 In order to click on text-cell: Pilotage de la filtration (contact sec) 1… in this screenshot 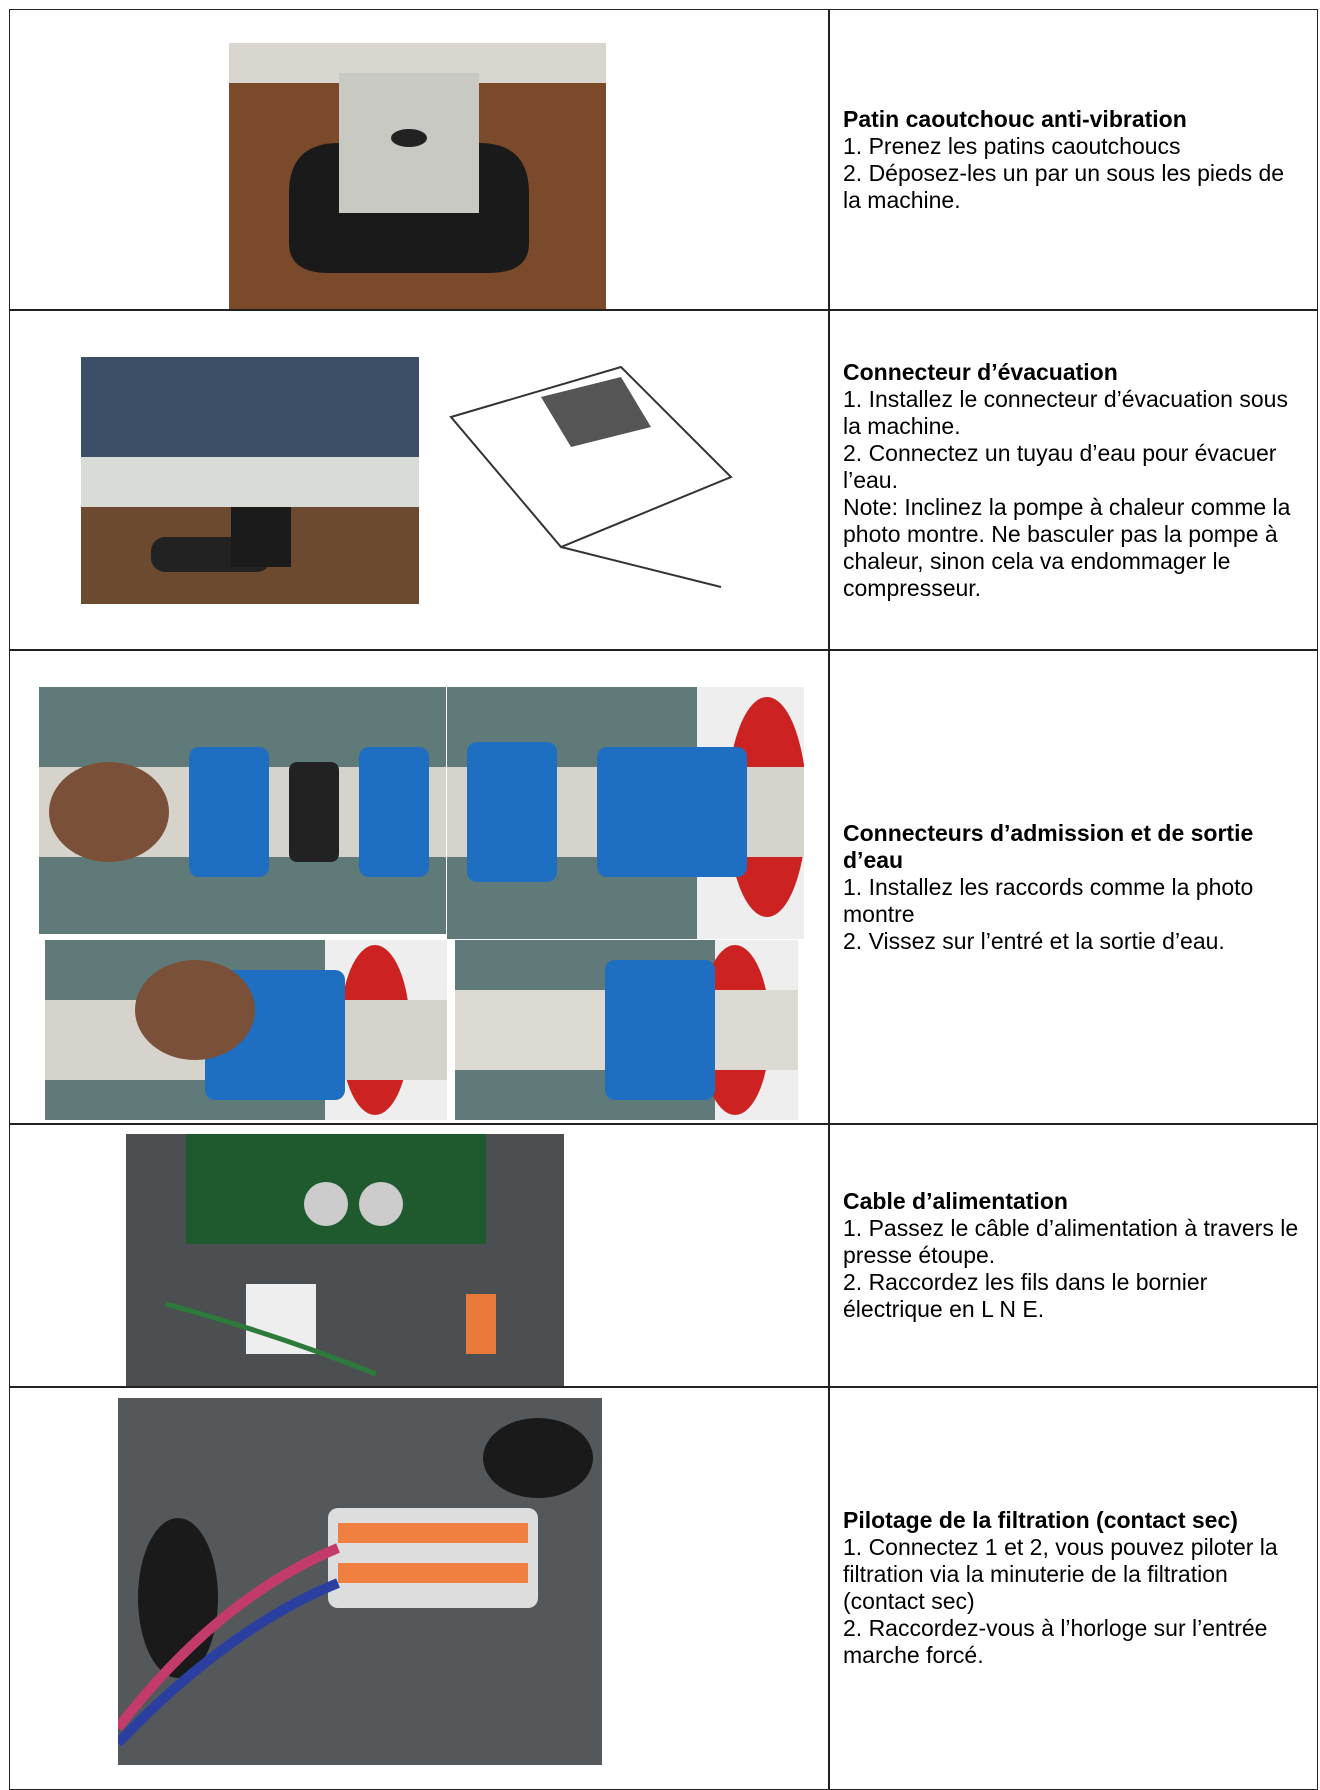, I will do `click(1073, 1588)`.